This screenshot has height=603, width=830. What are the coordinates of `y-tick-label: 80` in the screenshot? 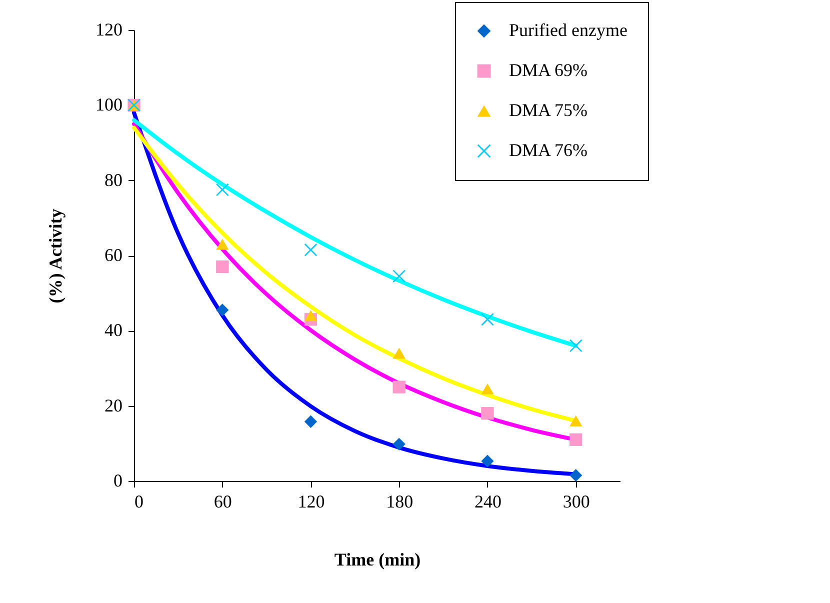 It's located at (113, 180).